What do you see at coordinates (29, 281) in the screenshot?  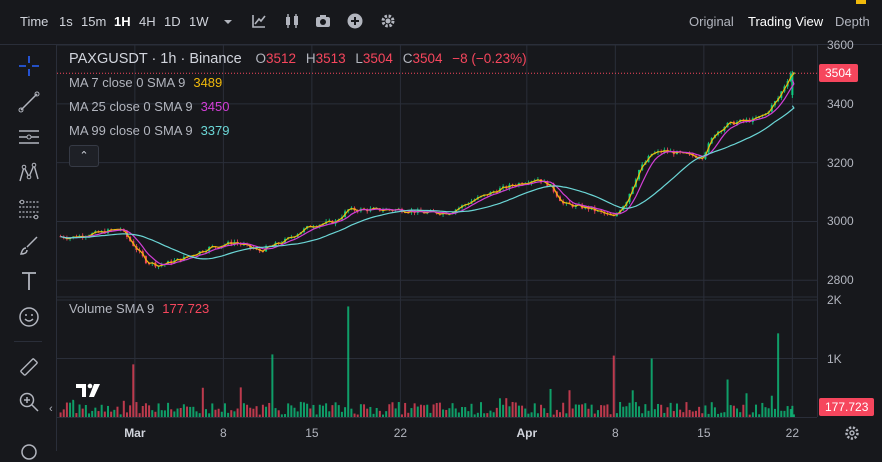 I see `text-icon` at bounding box center [29, 281].